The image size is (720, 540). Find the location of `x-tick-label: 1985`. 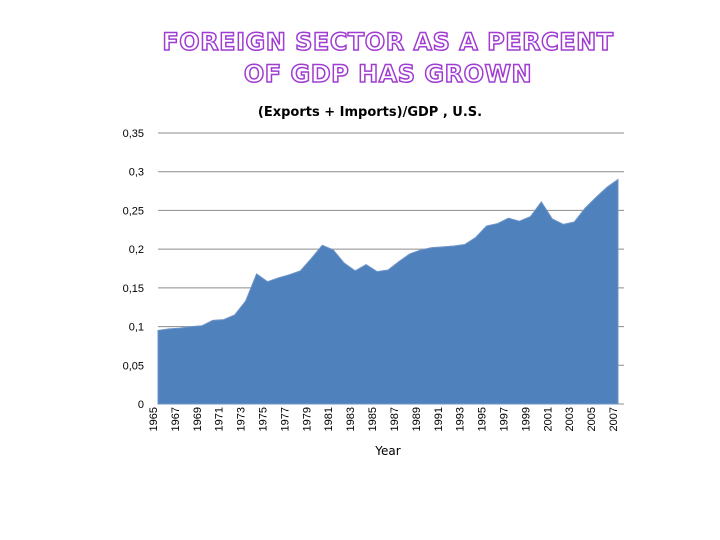

x-tick-label: 1985 is located at coordinates (373, 419).